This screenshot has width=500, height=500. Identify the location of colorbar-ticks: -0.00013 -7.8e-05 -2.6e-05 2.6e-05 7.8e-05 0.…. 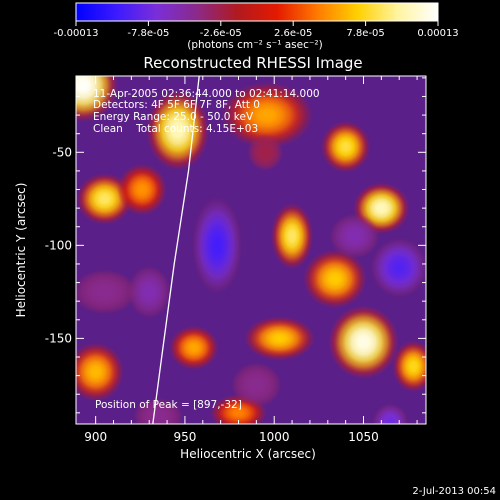
(256, 30).